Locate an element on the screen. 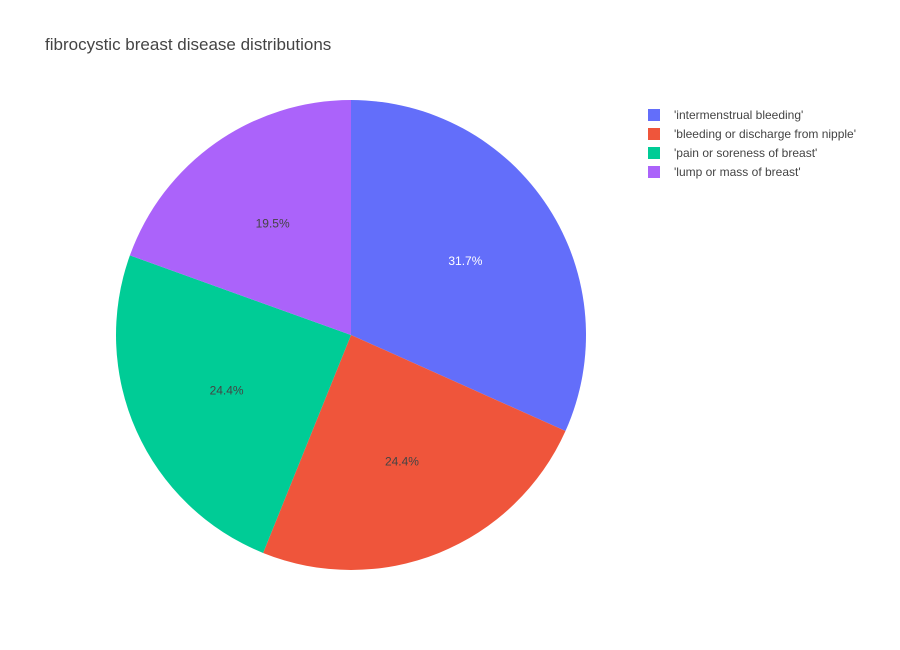 The width and height of the screenshot is (900, 650). pie-slice-labels: 31.7% 24.4% 24.4% 19.5% is located at coordinates (346, 342).